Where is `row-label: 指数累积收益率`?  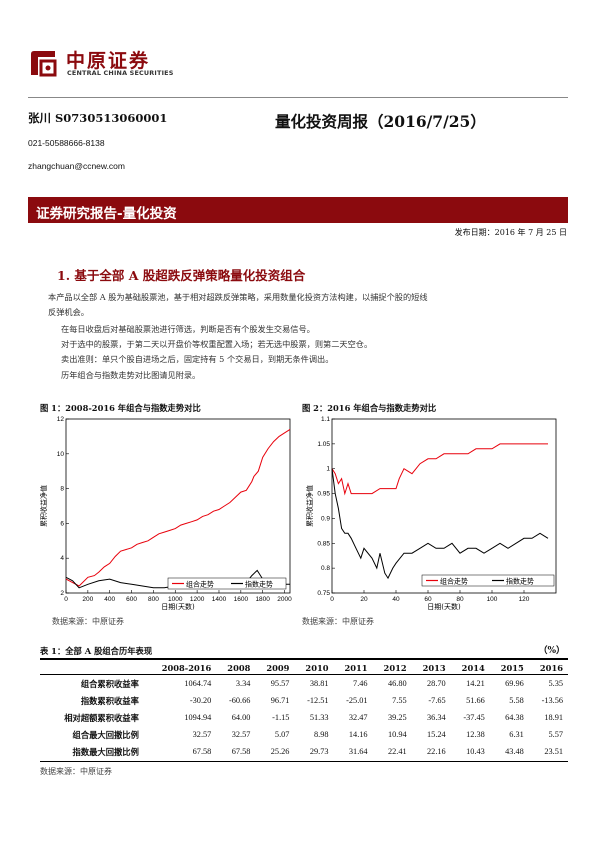 row-label: 指数累积收益率 is located at coordinates (109, 701).